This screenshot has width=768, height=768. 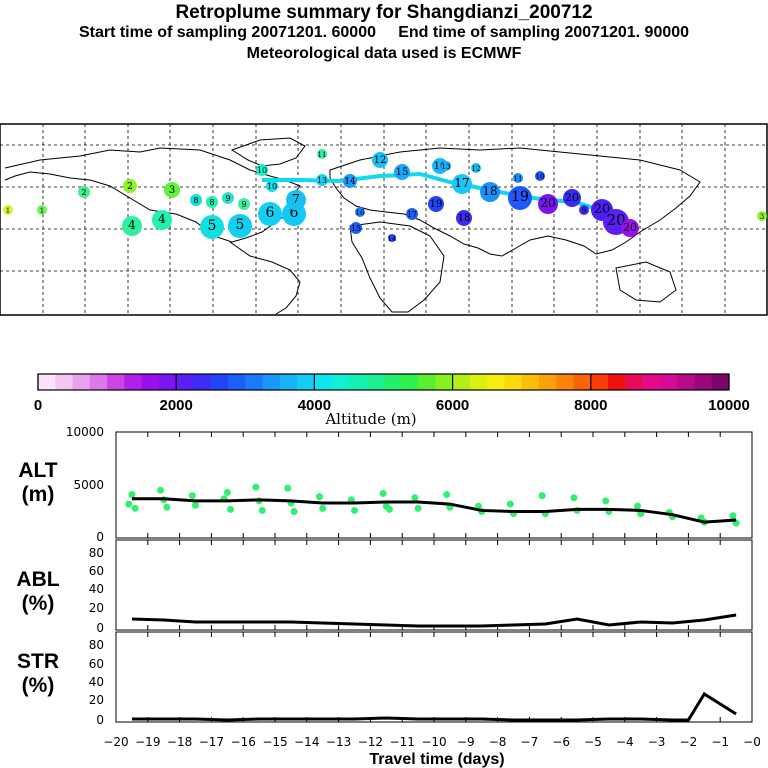 I want to click on str-ytick: 80, so click(x=96, y=645).